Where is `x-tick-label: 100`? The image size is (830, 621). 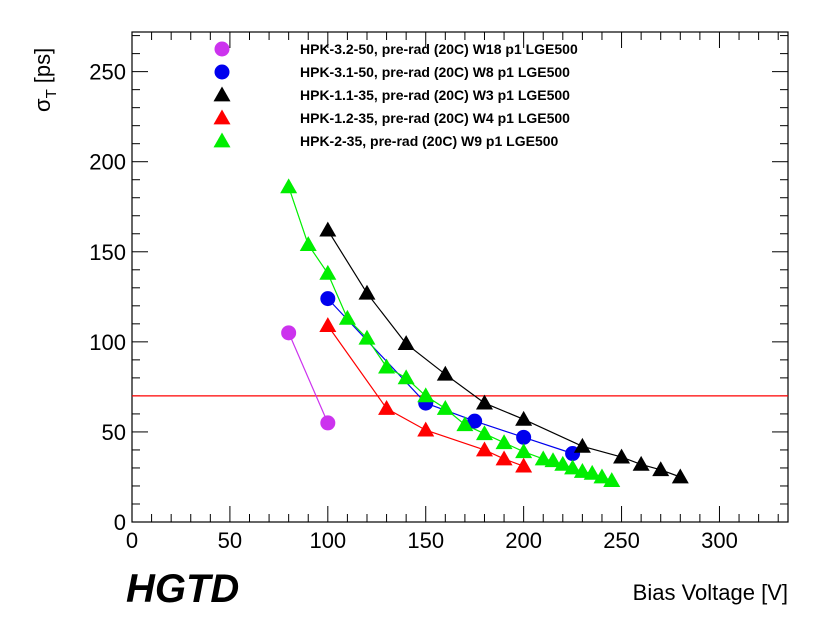 x-tick-label: 100 is located at coordinates (327, 540).